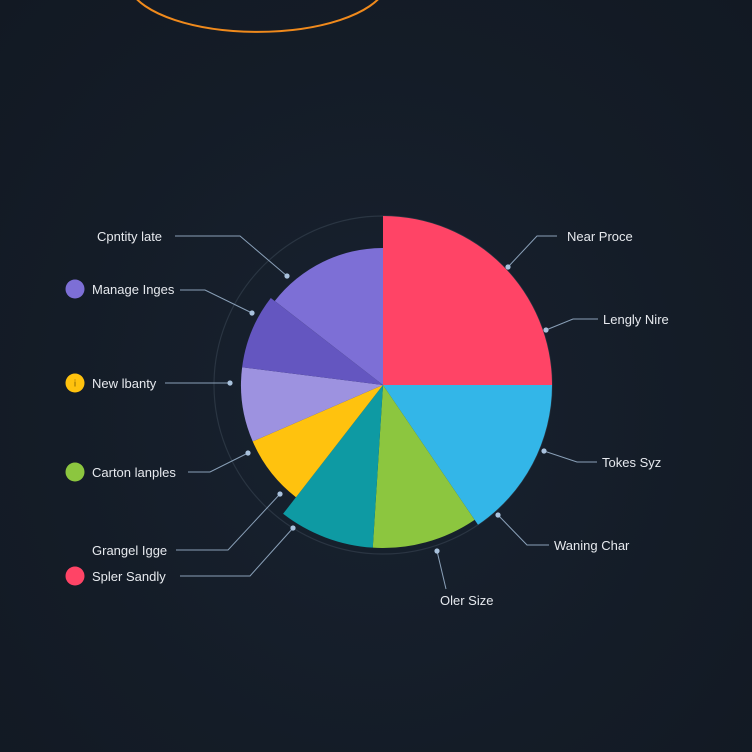  Describe the element at coordinates (498, 515) in the screenshot. I see `leader-dot-waning-char` at that location.